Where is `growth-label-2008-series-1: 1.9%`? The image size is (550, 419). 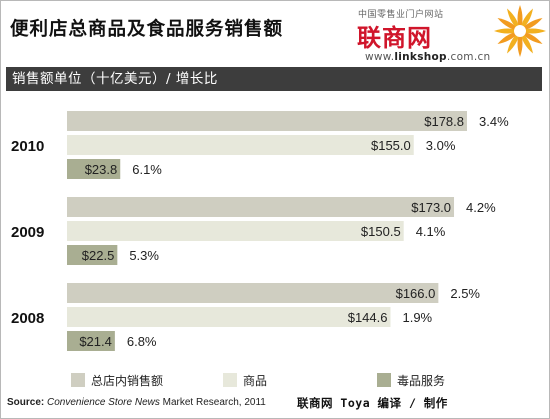
growth-label-2008-series-1: 1.9% is located at coordinates (417, 317).